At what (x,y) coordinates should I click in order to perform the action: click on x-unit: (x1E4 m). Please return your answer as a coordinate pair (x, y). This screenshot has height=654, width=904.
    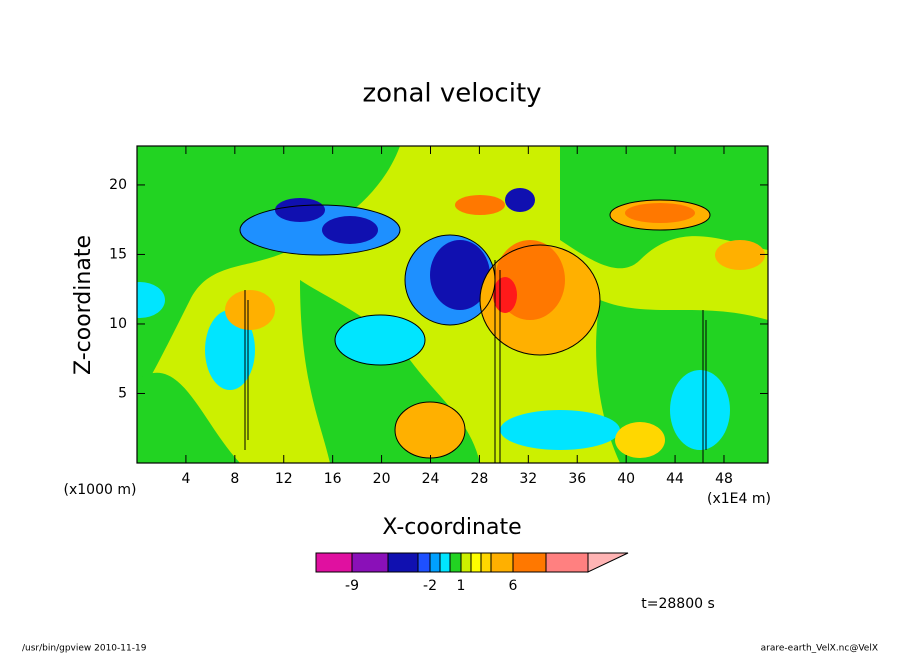
    Looking at the image, I should click on (739, 499).